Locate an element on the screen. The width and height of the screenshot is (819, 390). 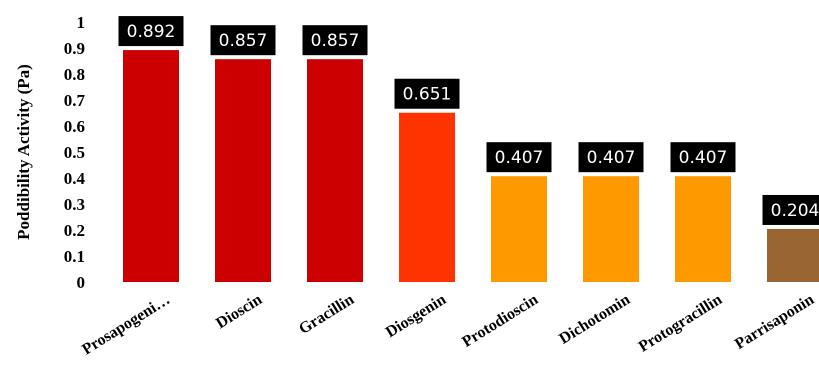
y-tick-label: 0.7 is located at coordinates (75, 100).